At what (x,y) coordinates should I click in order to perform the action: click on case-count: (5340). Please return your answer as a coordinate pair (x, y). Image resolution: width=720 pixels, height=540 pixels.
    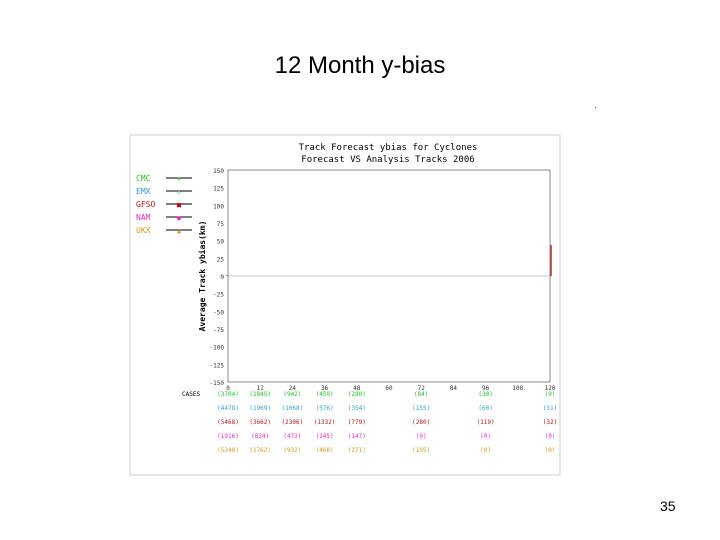
    Looking at the image, I should click on (228, 450).